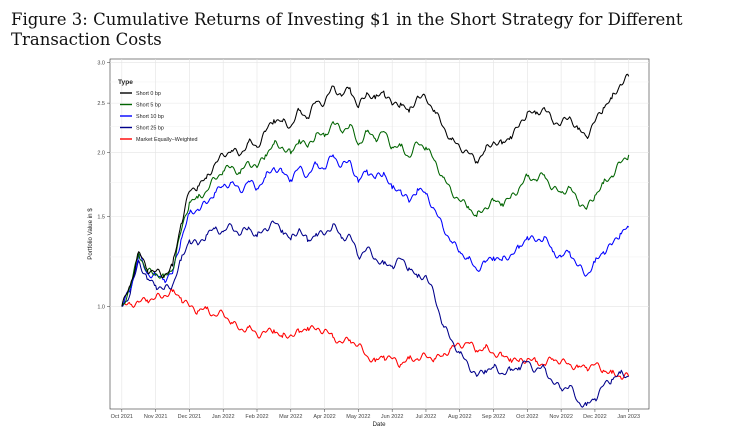 The height and width of the screenshot is (430, 736). I want to click on x-tick-label: Jan 2023, so click(628, 417).